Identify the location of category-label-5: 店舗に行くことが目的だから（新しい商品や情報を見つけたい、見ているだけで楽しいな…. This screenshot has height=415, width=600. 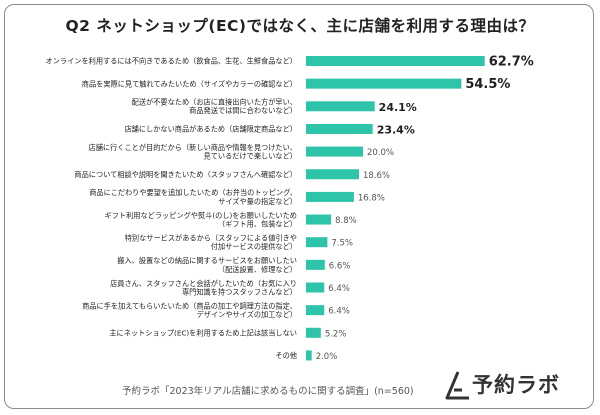
(193, 152).